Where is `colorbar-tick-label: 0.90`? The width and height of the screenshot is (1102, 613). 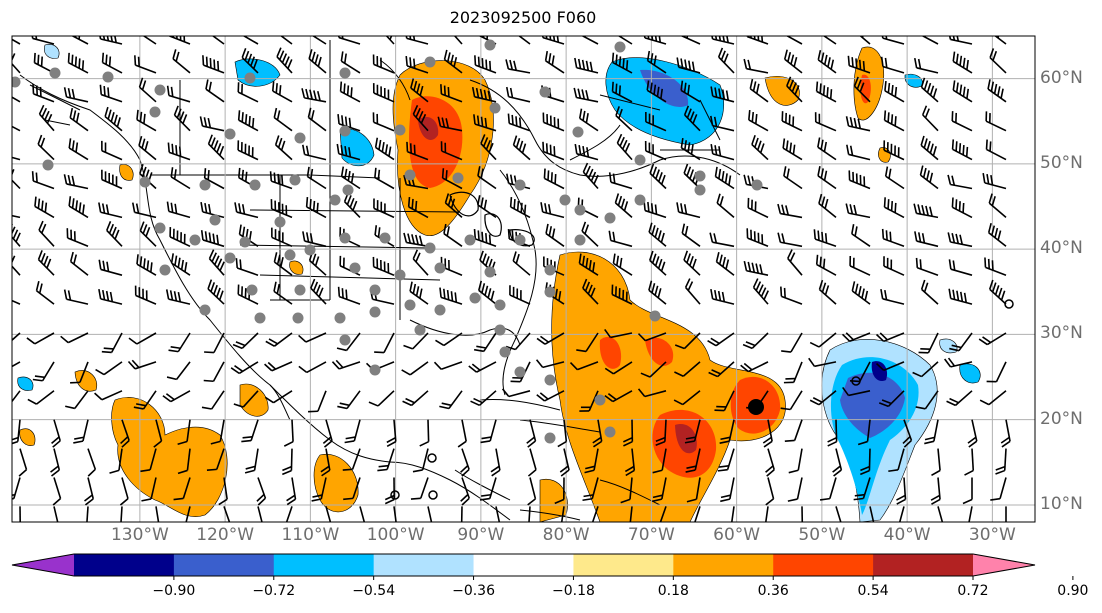
colorbar-tick-label: 0.90 is located at coordinates (1073, 591).